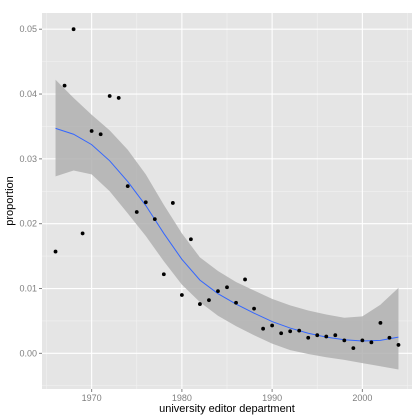  What do you see at coordinates (28, 94) in the screenshot?
I see `y-tick-label: 0.04` at bounding box center [28, 94].